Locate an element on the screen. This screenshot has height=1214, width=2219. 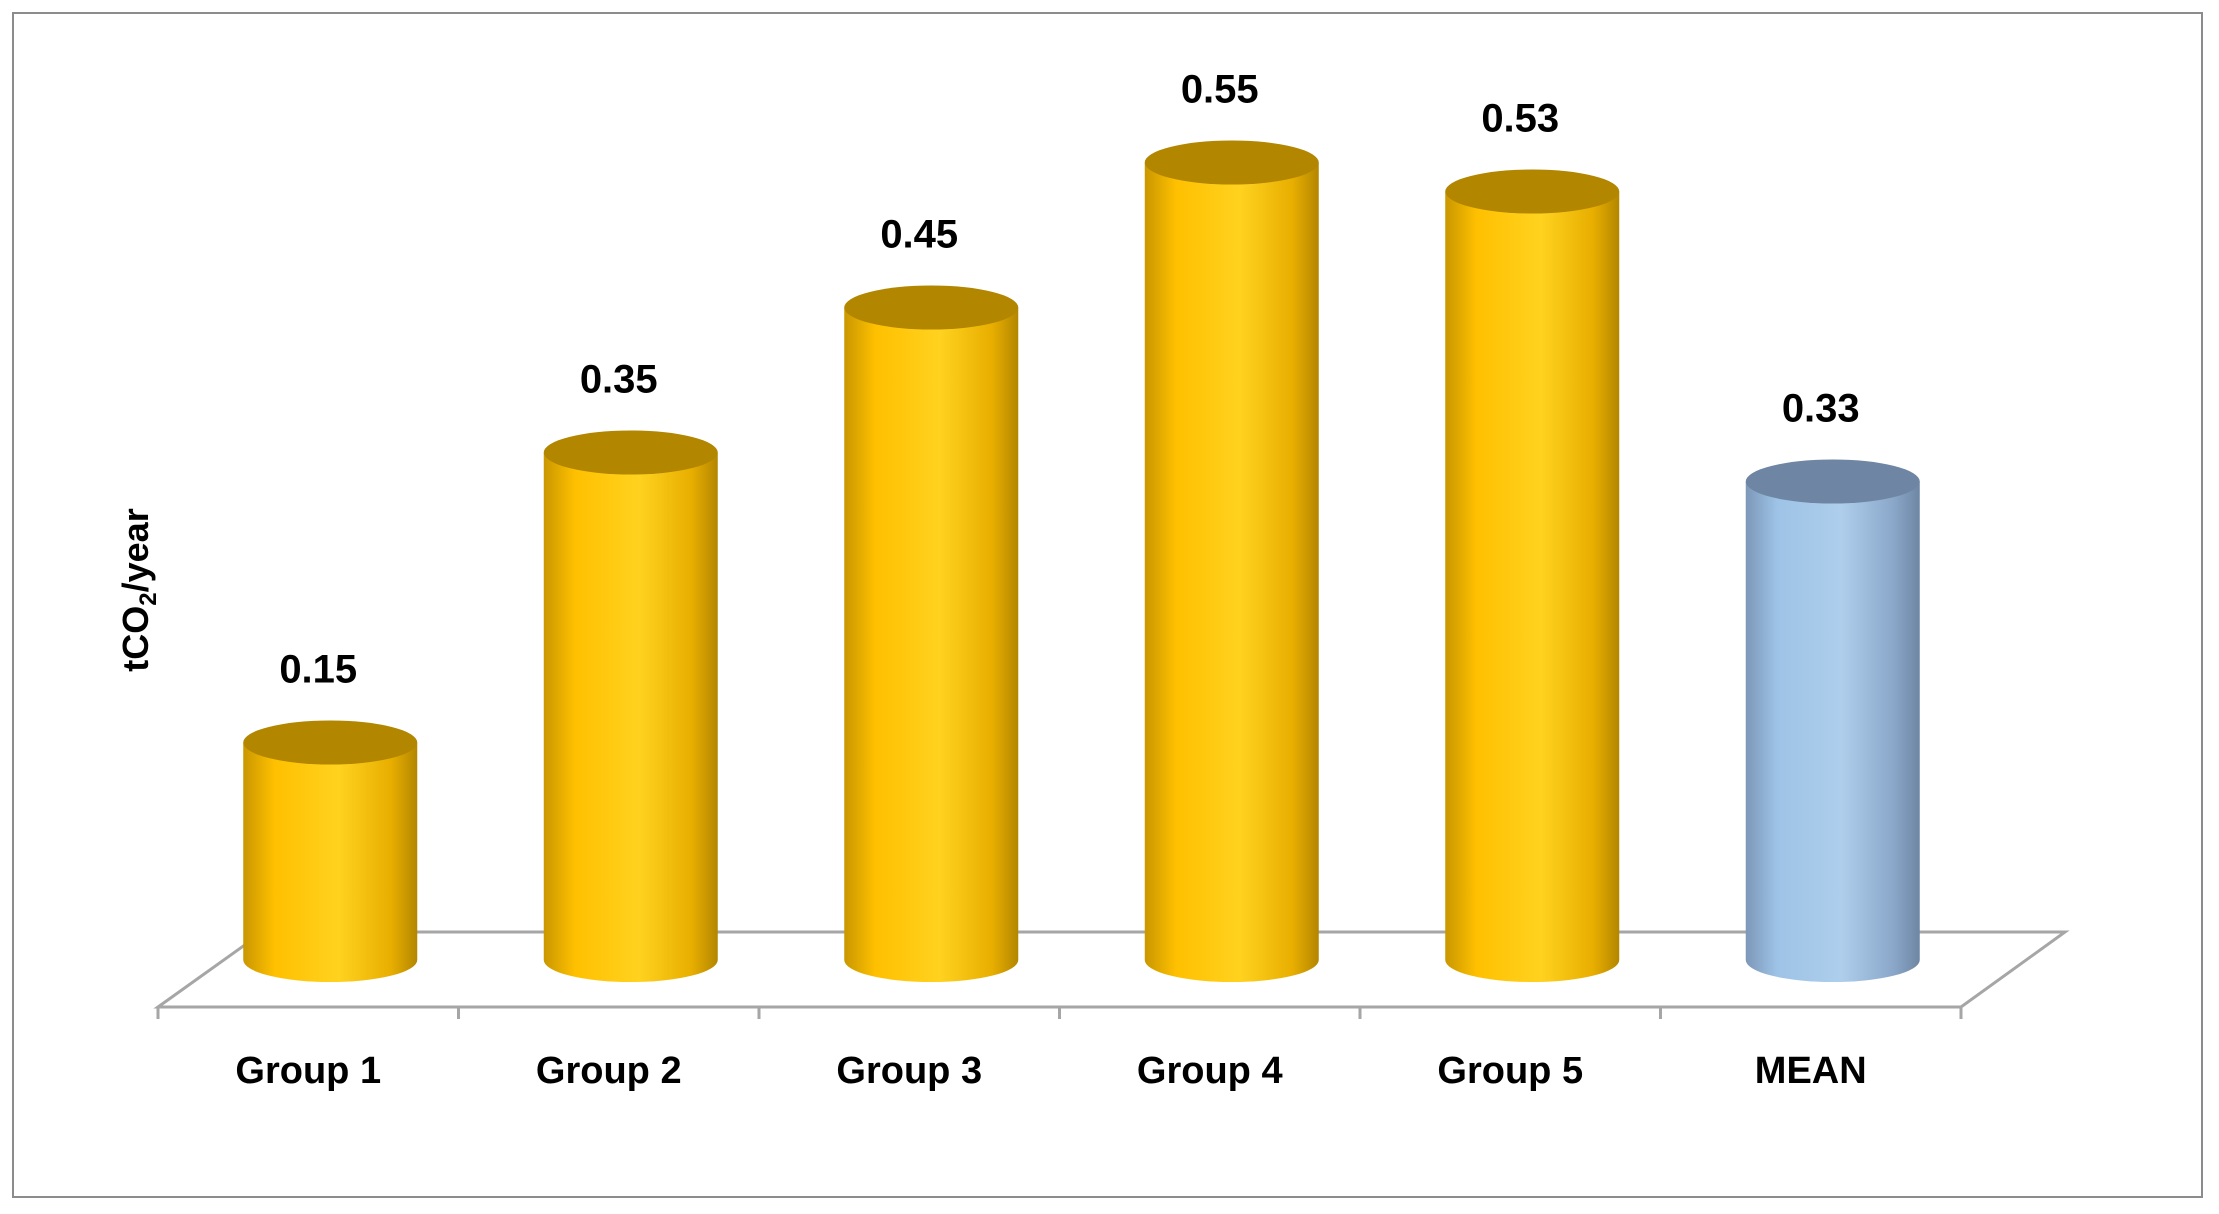
value-label: 0.33 is located at coordinates (1821, 409).